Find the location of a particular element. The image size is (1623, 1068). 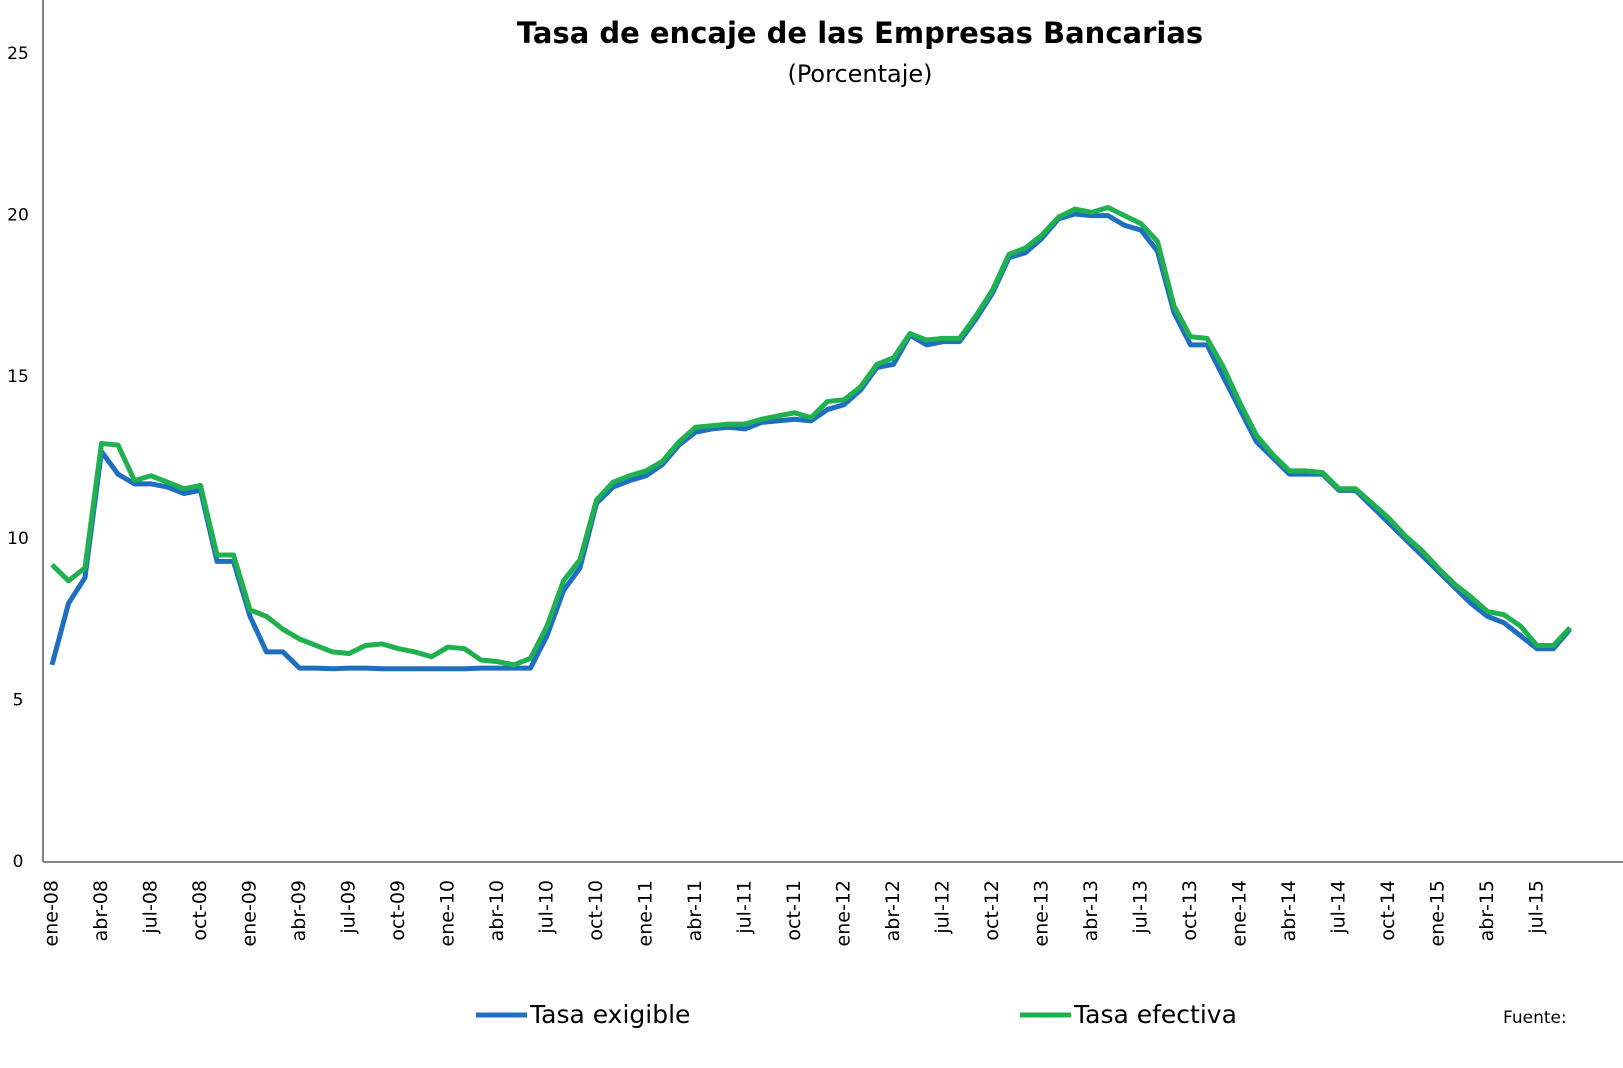

x-tick-label: jul-12 is located at coordinates (943, 907).